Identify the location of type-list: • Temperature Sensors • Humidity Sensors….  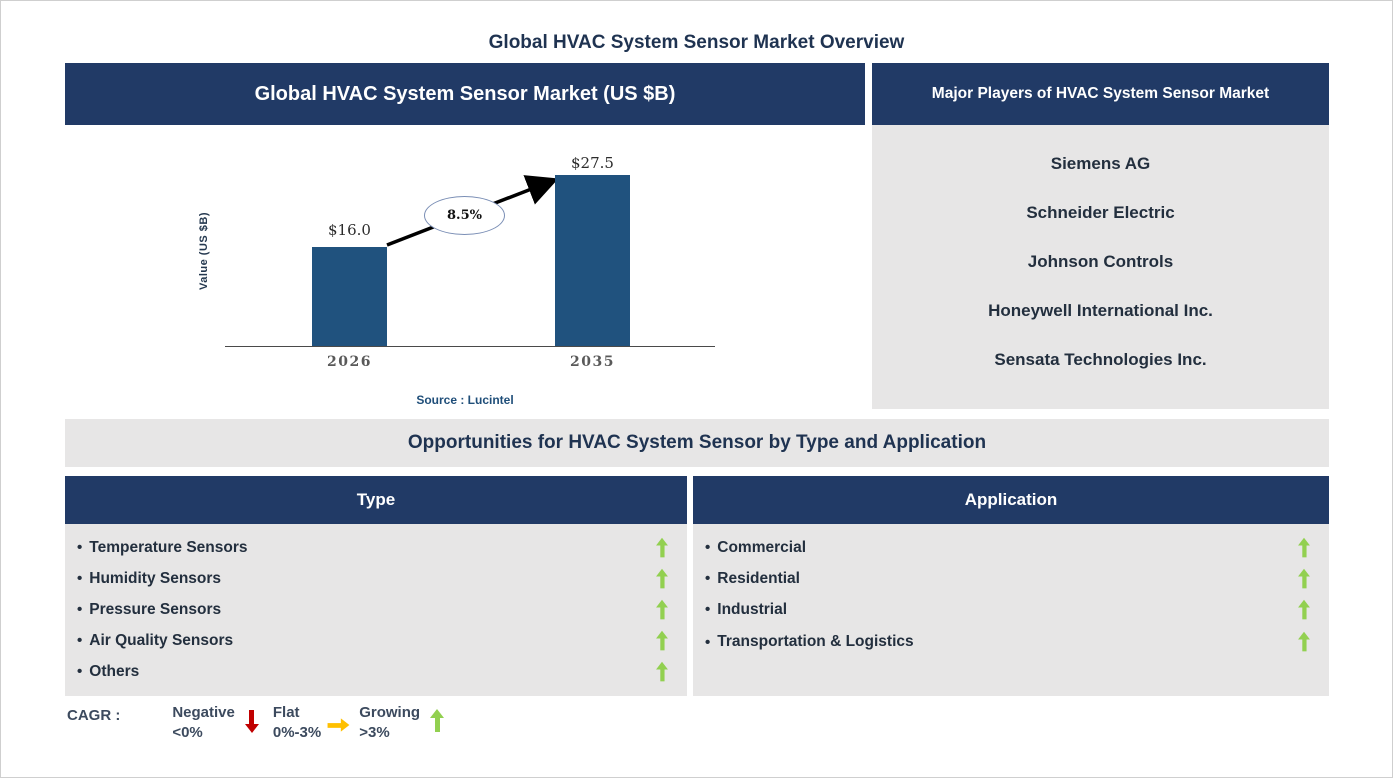
(376, 610).